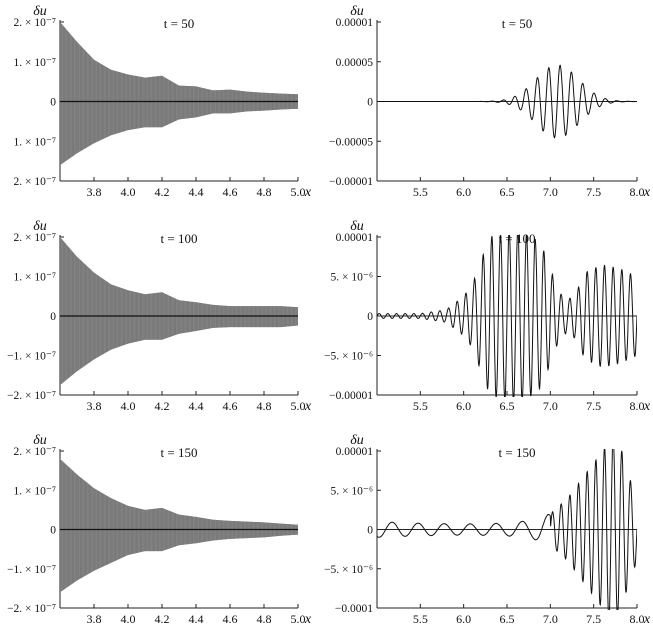 The width and height of the screenshot is (653, 624). What do you see at coordinates (354, 609) in the screenshot?
I see `y-tick-label: −0.0001` at bounding box center [354, 609].